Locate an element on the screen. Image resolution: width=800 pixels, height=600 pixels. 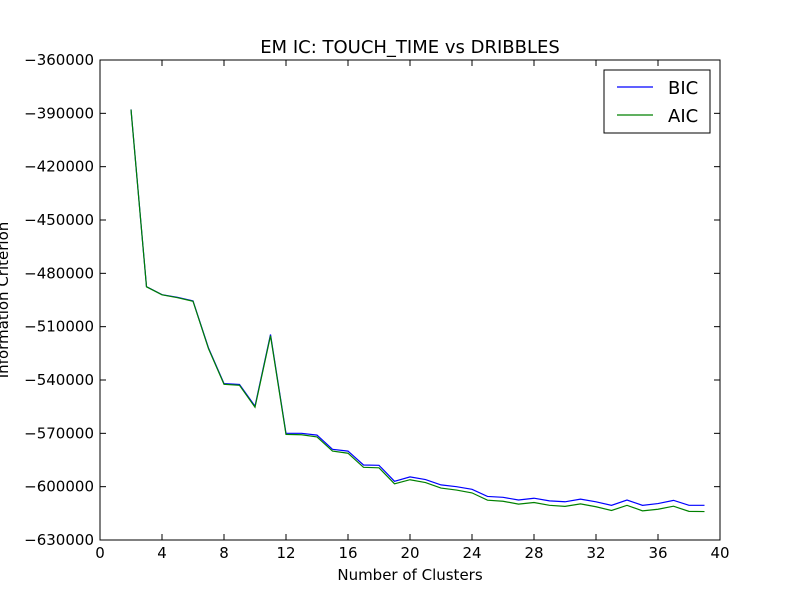
y-tick-label: −390000 is located at coordinates (59, 113).